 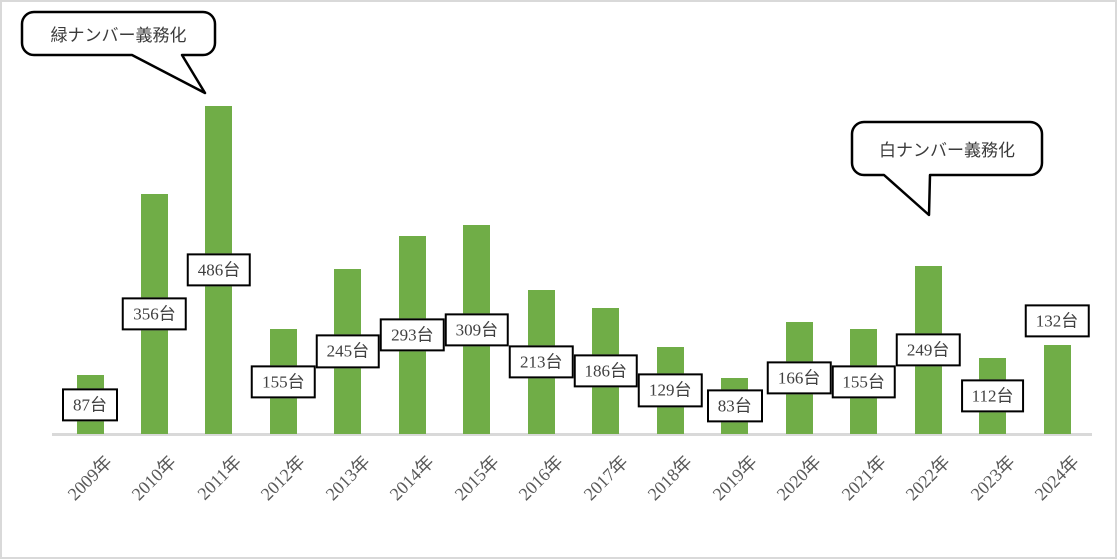 I want to click on x-tick-2022年: 2022年, so click(x=928, y=478).